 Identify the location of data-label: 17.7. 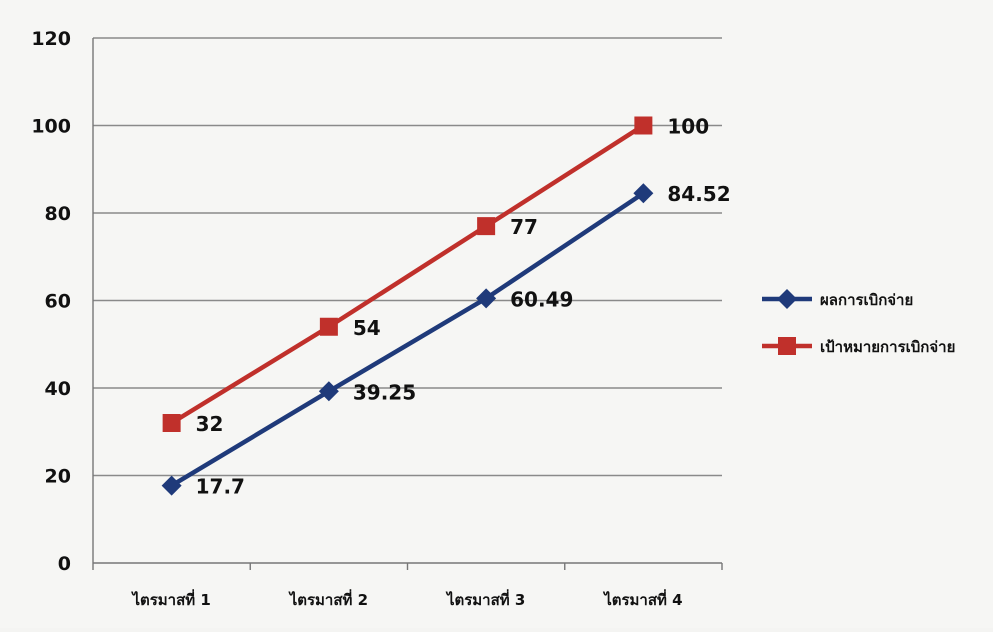
(220, 487).